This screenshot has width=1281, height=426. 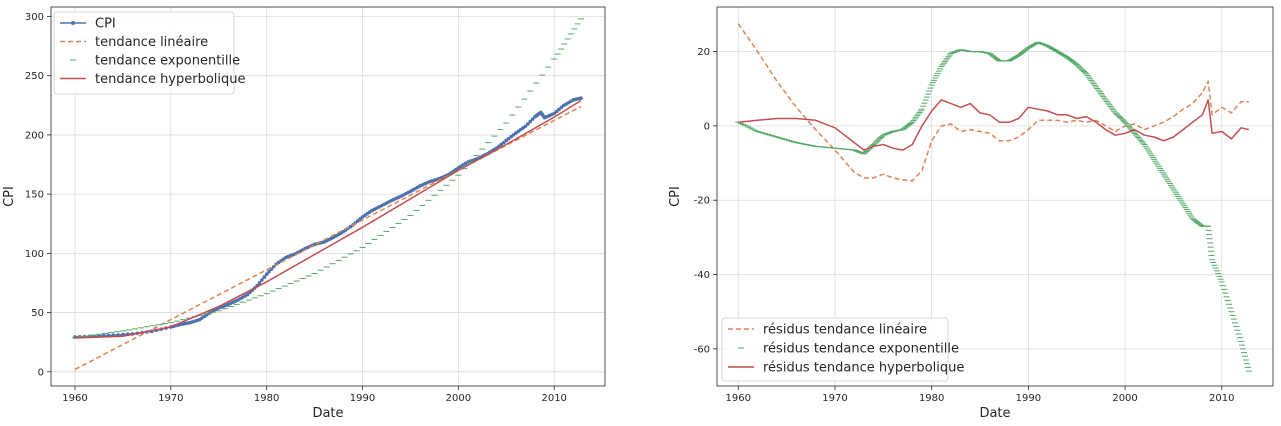 I want to click on legend-label: résidus tendance exponentille, so click(x=861, y=349).